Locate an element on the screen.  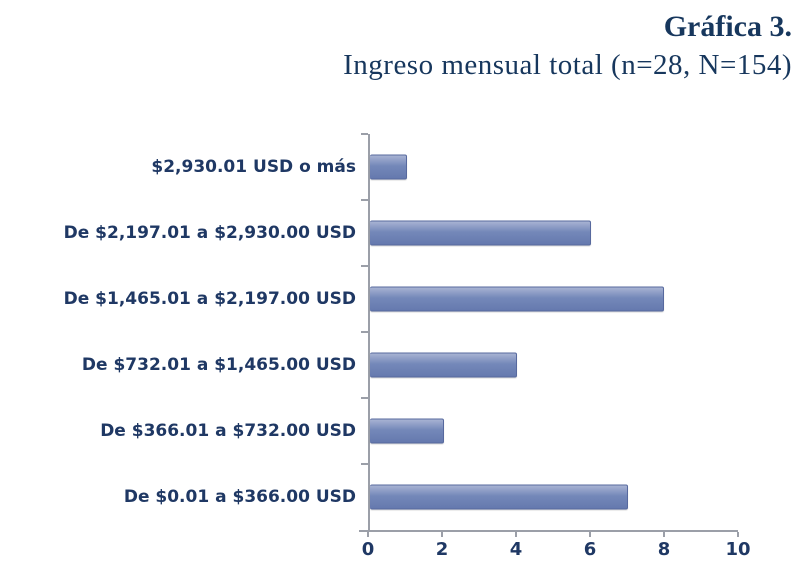
x-axis-tick-label: 2 is located at coordinates (442, 549).